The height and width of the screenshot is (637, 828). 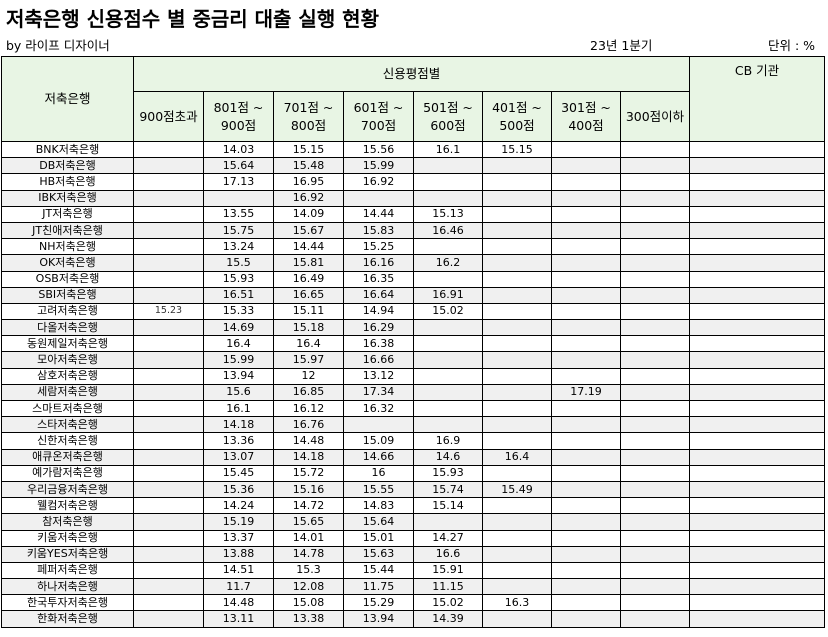 I want to click on rate-cell: 16.32, so click(x=378, y=408).